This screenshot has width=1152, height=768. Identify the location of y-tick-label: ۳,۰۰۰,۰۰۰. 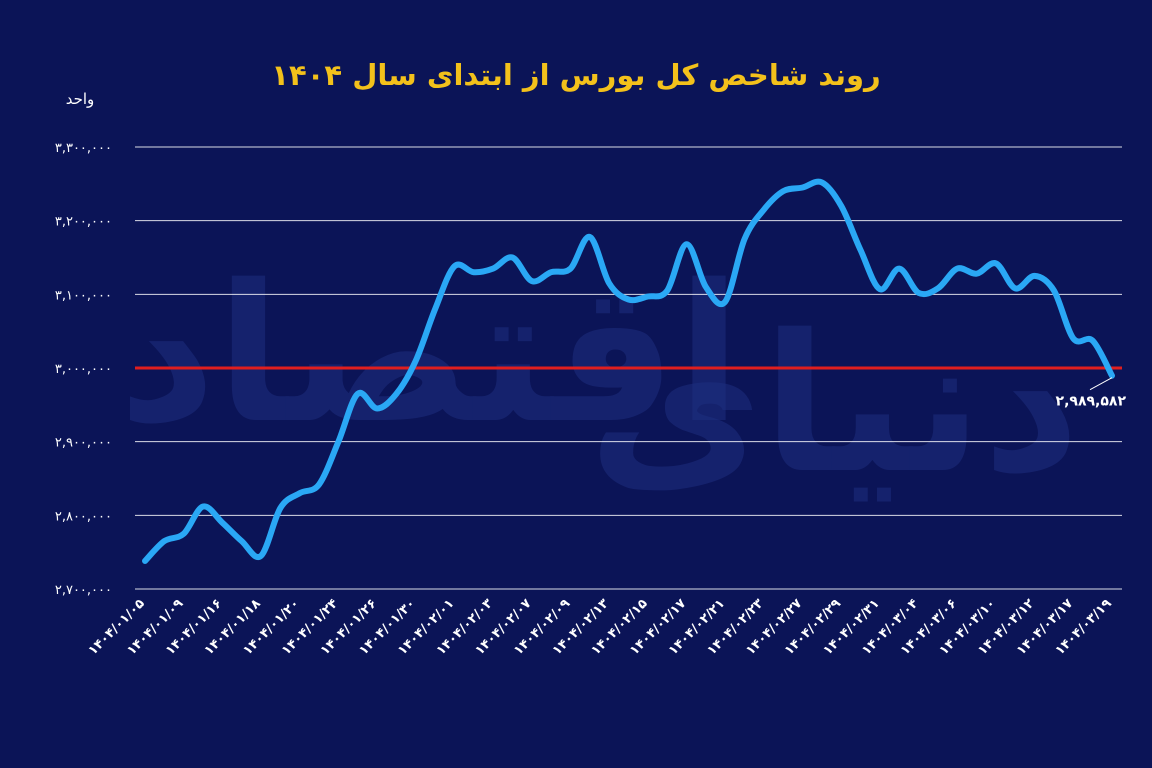
(83, 369).